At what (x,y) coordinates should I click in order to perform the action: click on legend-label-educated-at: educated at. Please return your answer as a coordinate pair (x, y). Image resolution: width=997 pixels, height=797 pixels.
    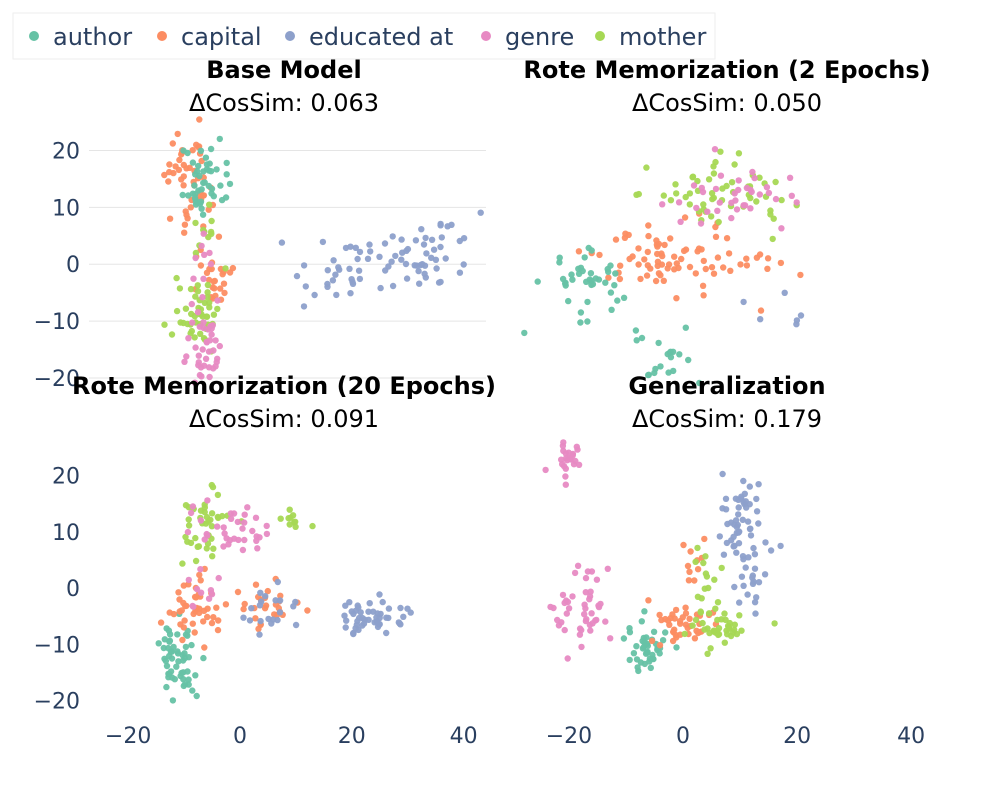
    Looking at the image, I should click on (381, 37).